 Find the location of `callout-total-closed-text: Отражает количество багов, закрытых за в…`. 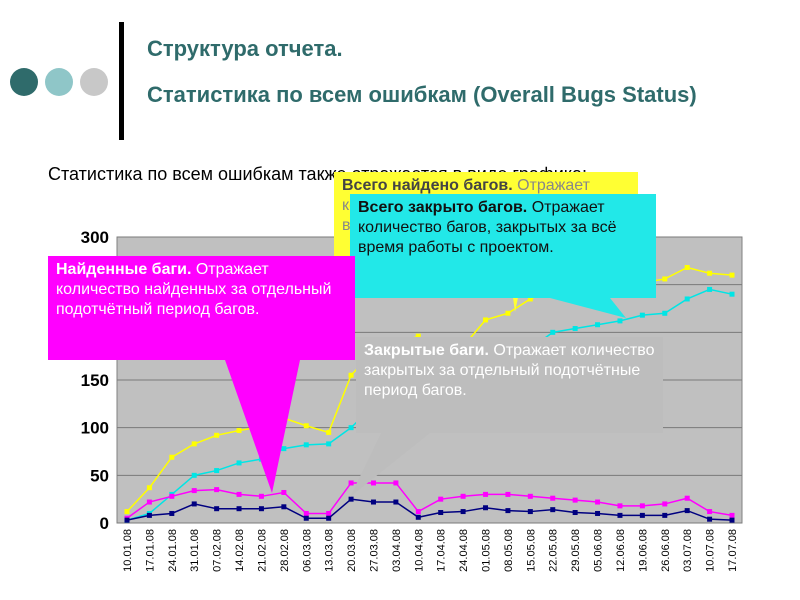

callout-total-closed-text: Отражает количество багов, закрытых за в… is located at coordinates (487, 227).